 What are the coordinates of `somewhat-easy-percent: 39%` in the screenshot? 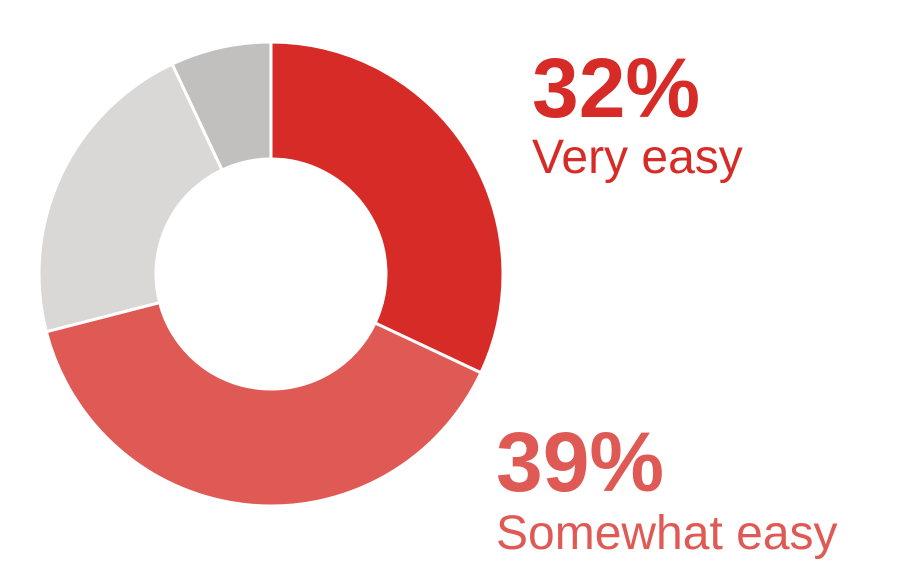 It's located at (580, 462).